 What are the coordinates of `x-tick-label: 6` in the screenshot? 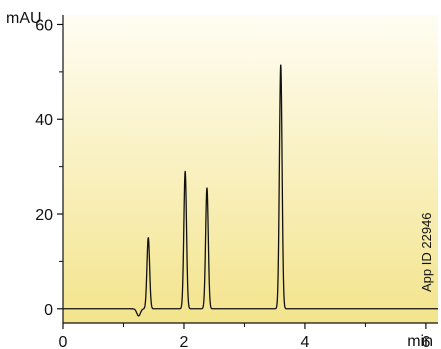 It's located at (425, 341).